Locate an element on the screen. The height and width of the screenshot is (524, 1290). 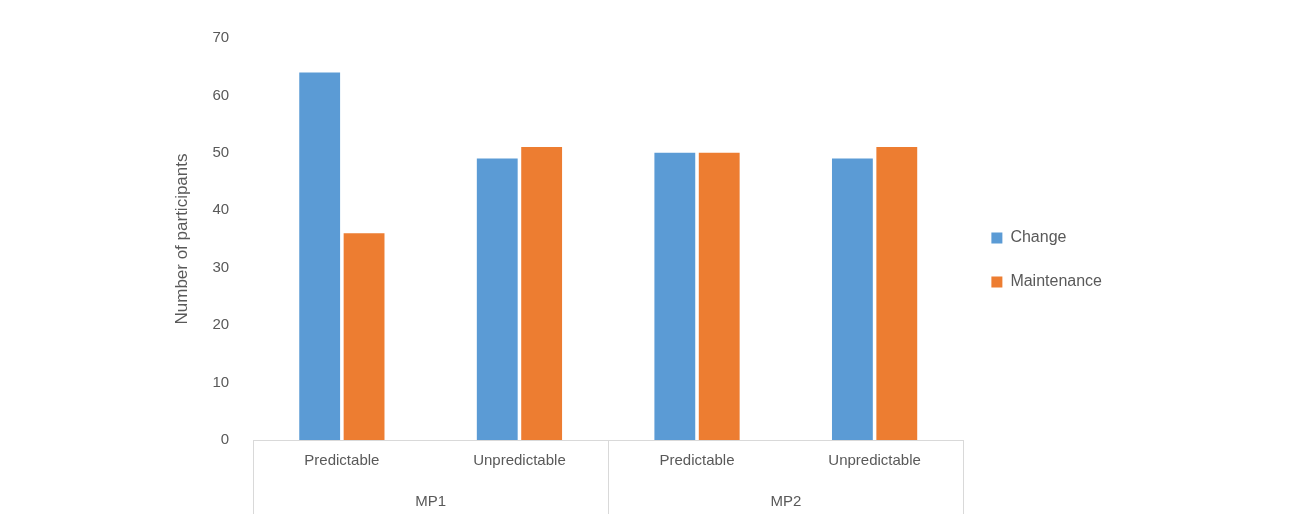
y-tick-label: 40 is located at coordinates (221, 209).